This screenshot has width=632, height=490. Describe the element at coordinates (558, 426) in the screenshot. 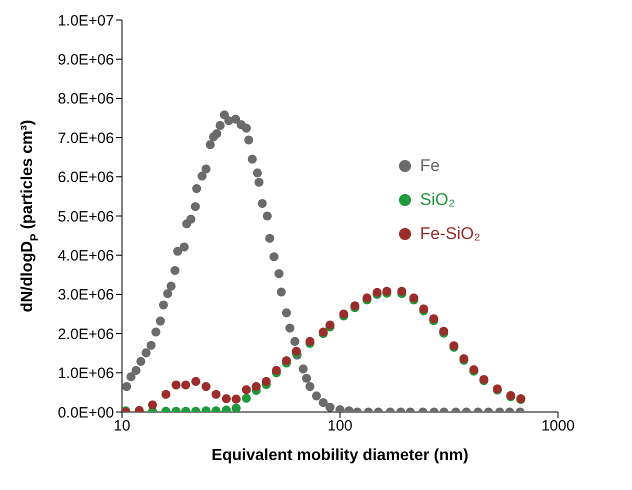

I see `x-tick-label: 1000` at that location.